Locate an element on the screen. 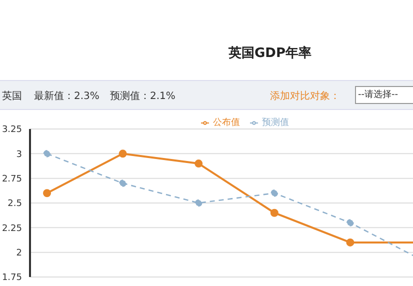  y-tick-label: 2.75 is located at coordinates (12, 179).